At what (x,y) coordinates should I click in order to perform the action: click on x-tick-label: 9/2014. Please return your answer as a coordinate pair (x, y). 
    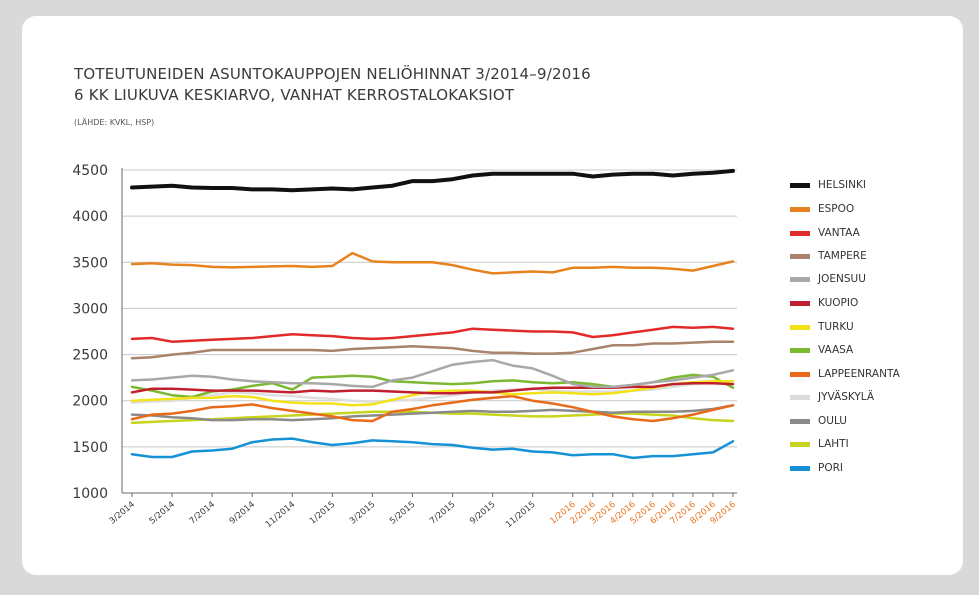
    Looking at the image, I should click on (242, 513).